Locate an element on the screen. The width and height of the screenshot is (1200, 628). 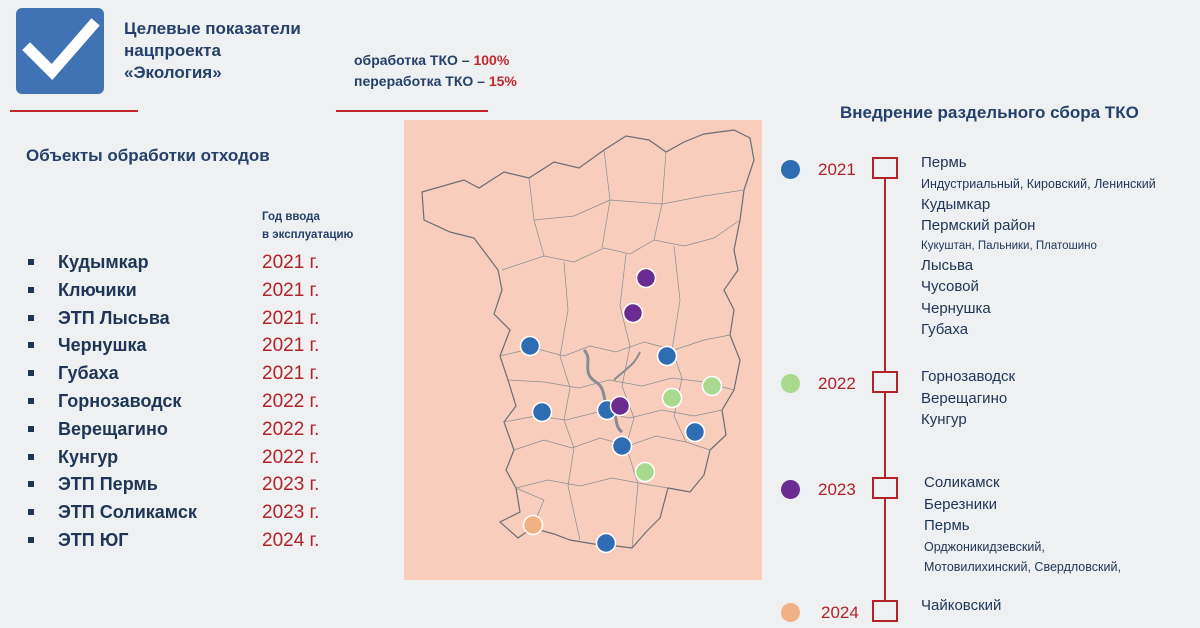
title-line: Целевые показатели is located at coordinates (212, 28).